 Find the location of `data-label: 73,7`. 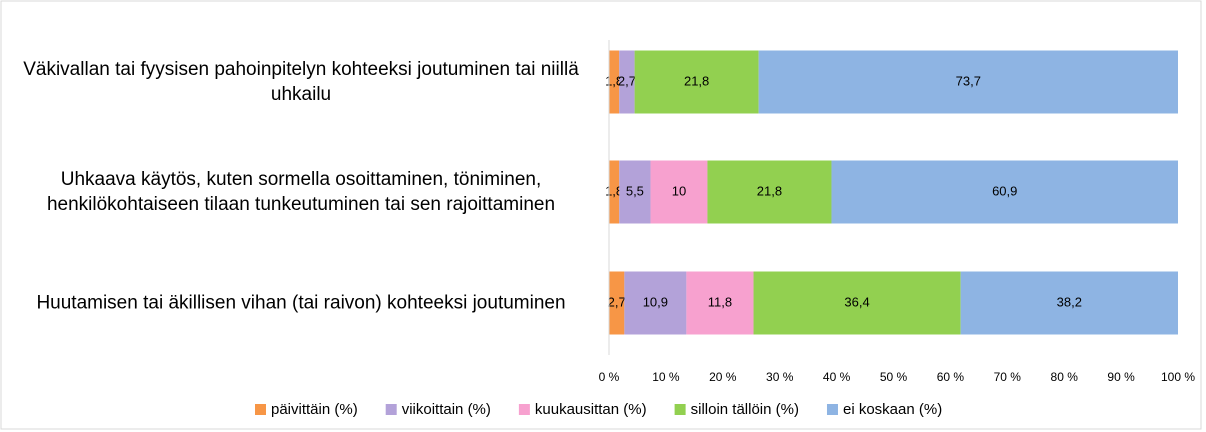

data-label: 73,7 is located at coordinates (968, 80).